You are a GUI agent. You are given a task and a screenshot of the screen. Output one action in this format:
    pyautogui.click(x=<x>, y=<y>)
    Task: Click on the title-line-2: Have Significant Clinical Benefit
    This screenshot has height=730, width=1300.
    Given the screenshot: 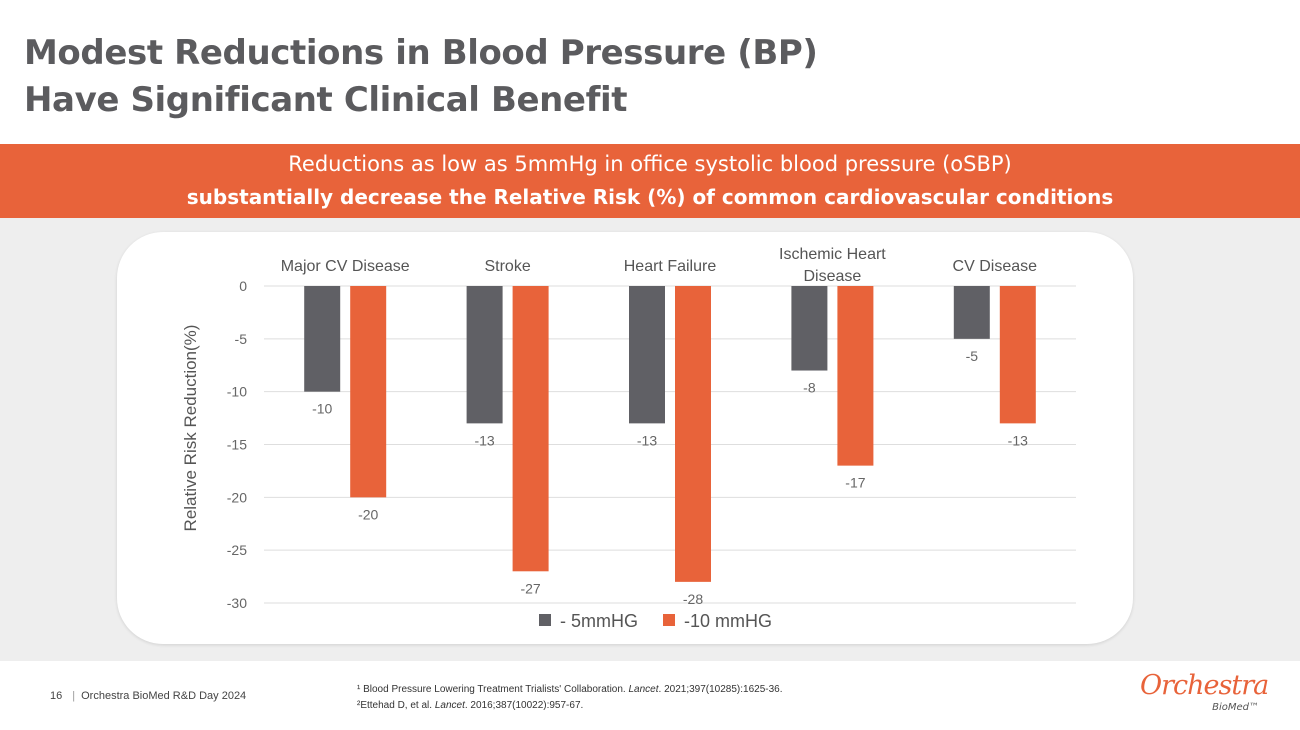 What is the action you would take?
    pyautogui.click(x=326, y=100)
    